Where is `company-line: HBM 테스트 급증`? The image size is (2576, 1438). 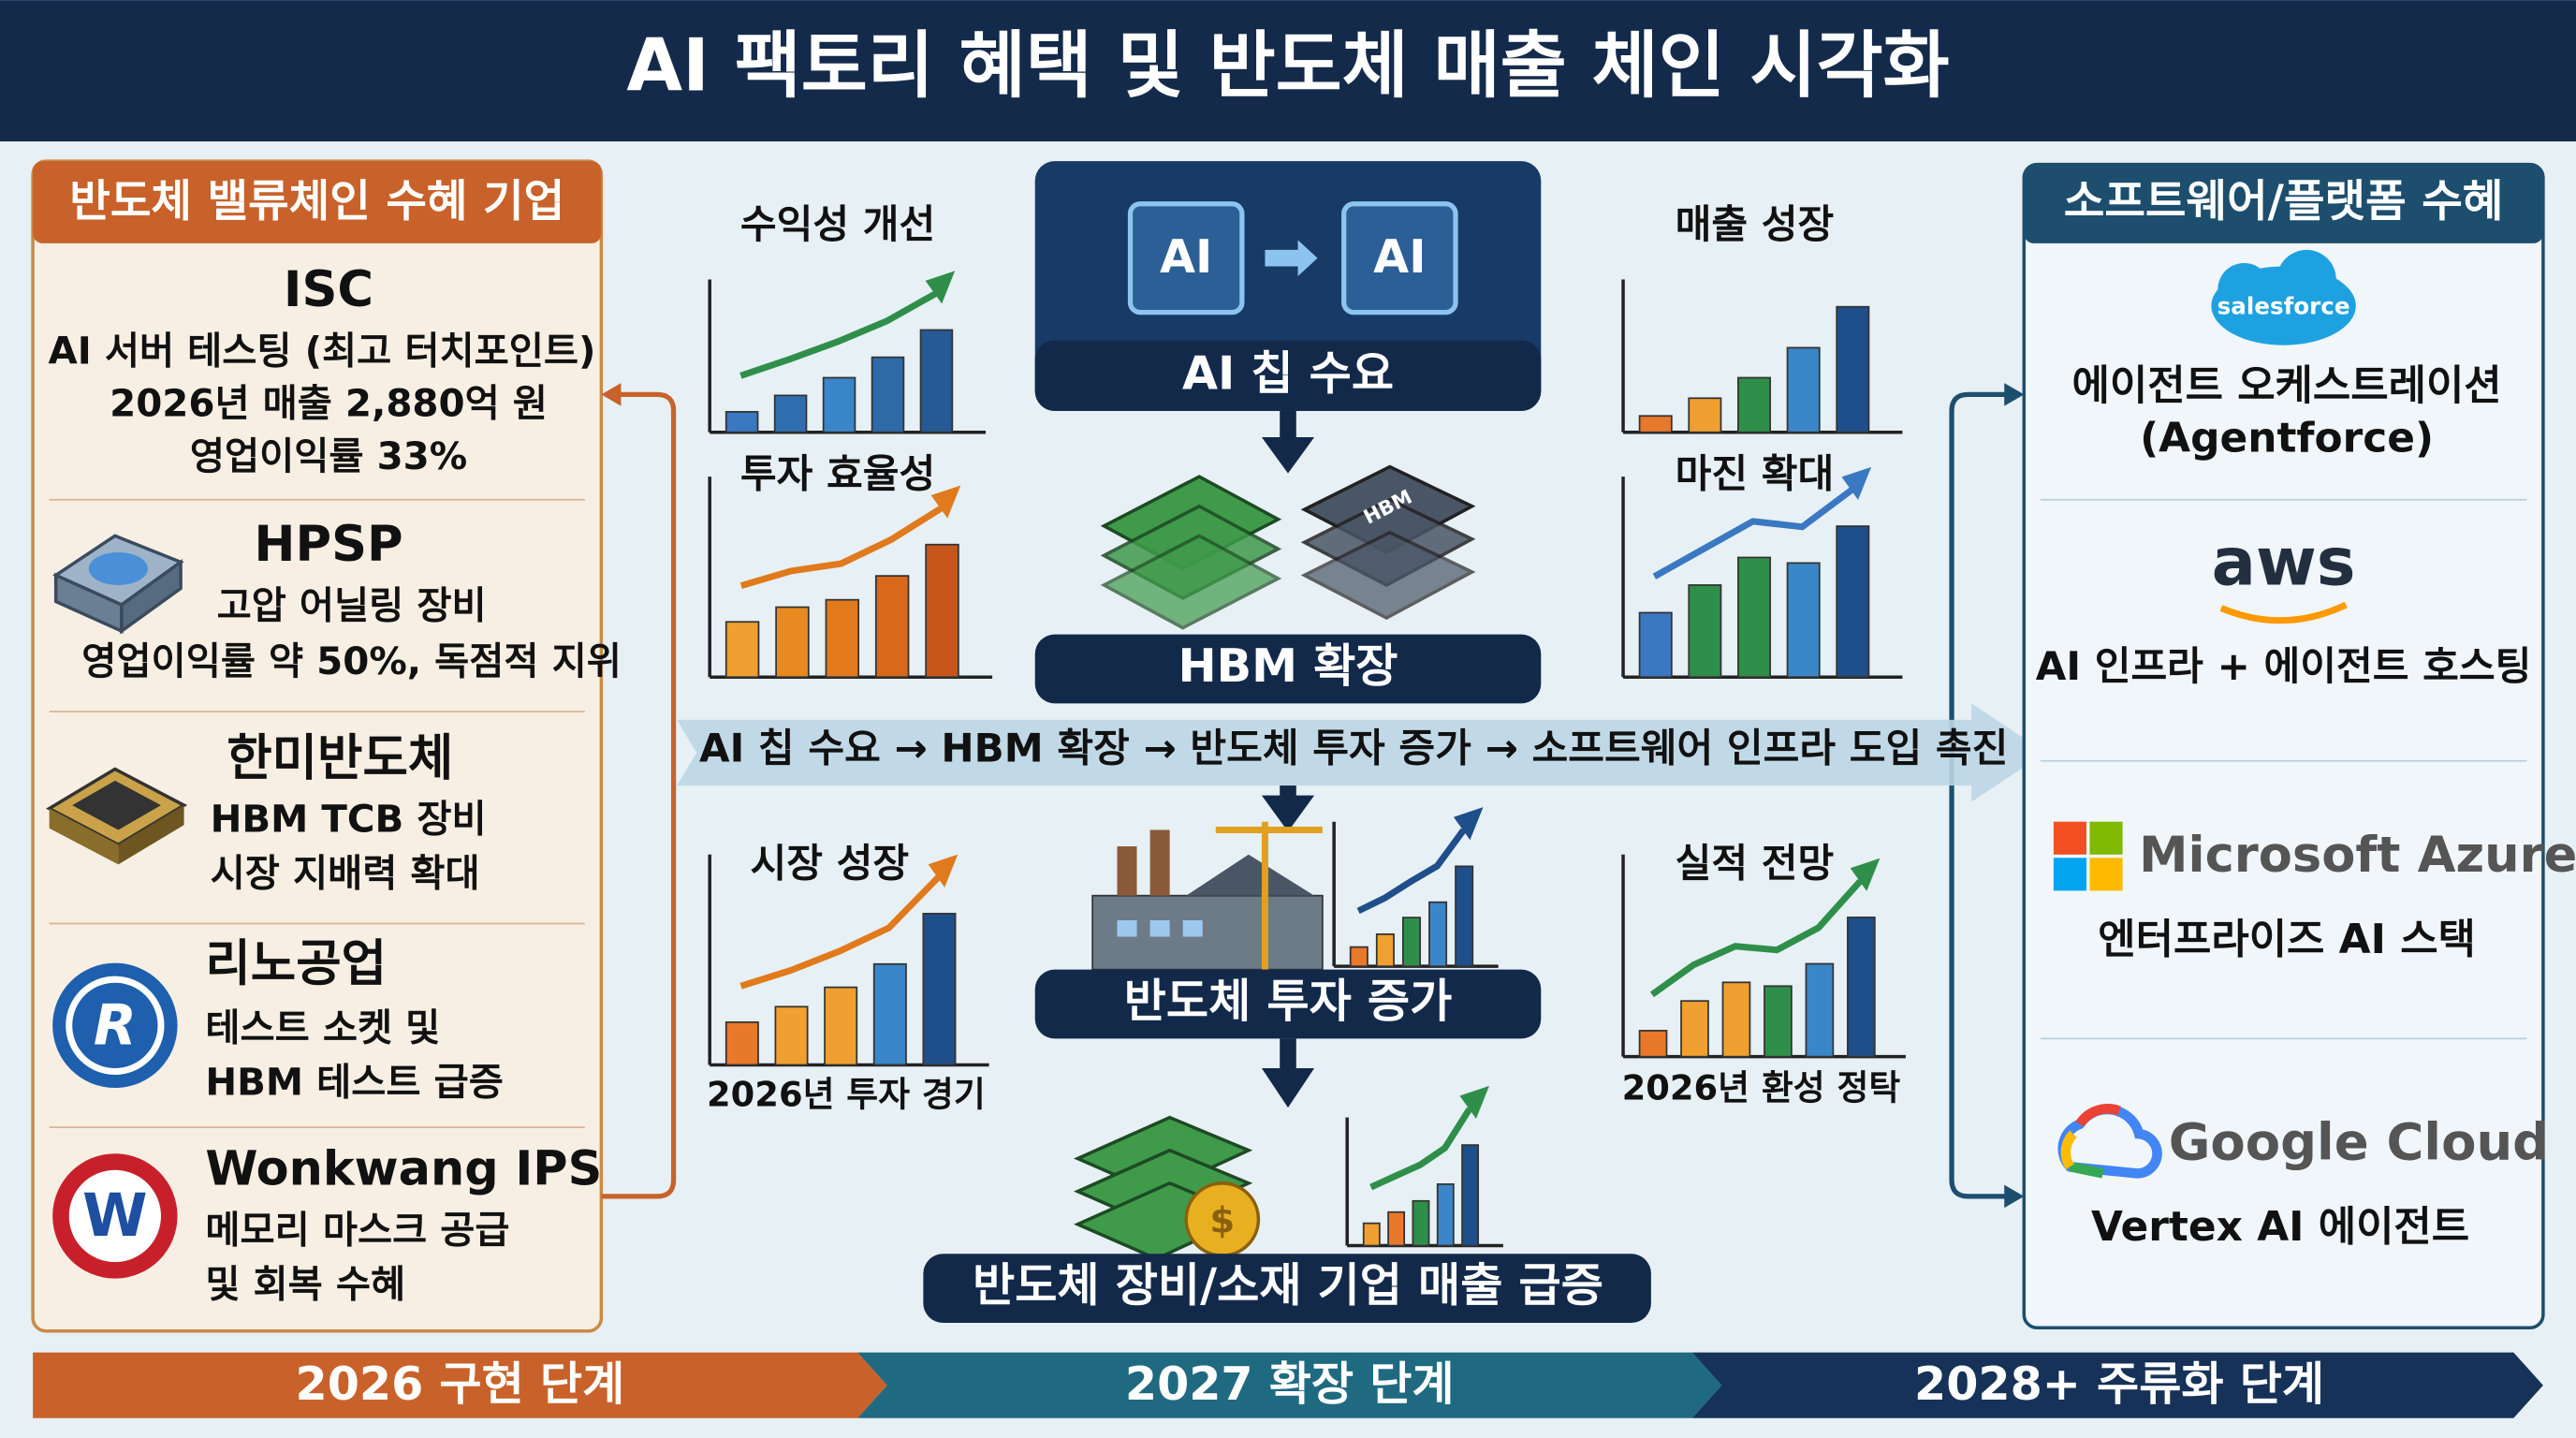 company-line: HBM 테스트 급증 is located at coordinates (354, 1083).